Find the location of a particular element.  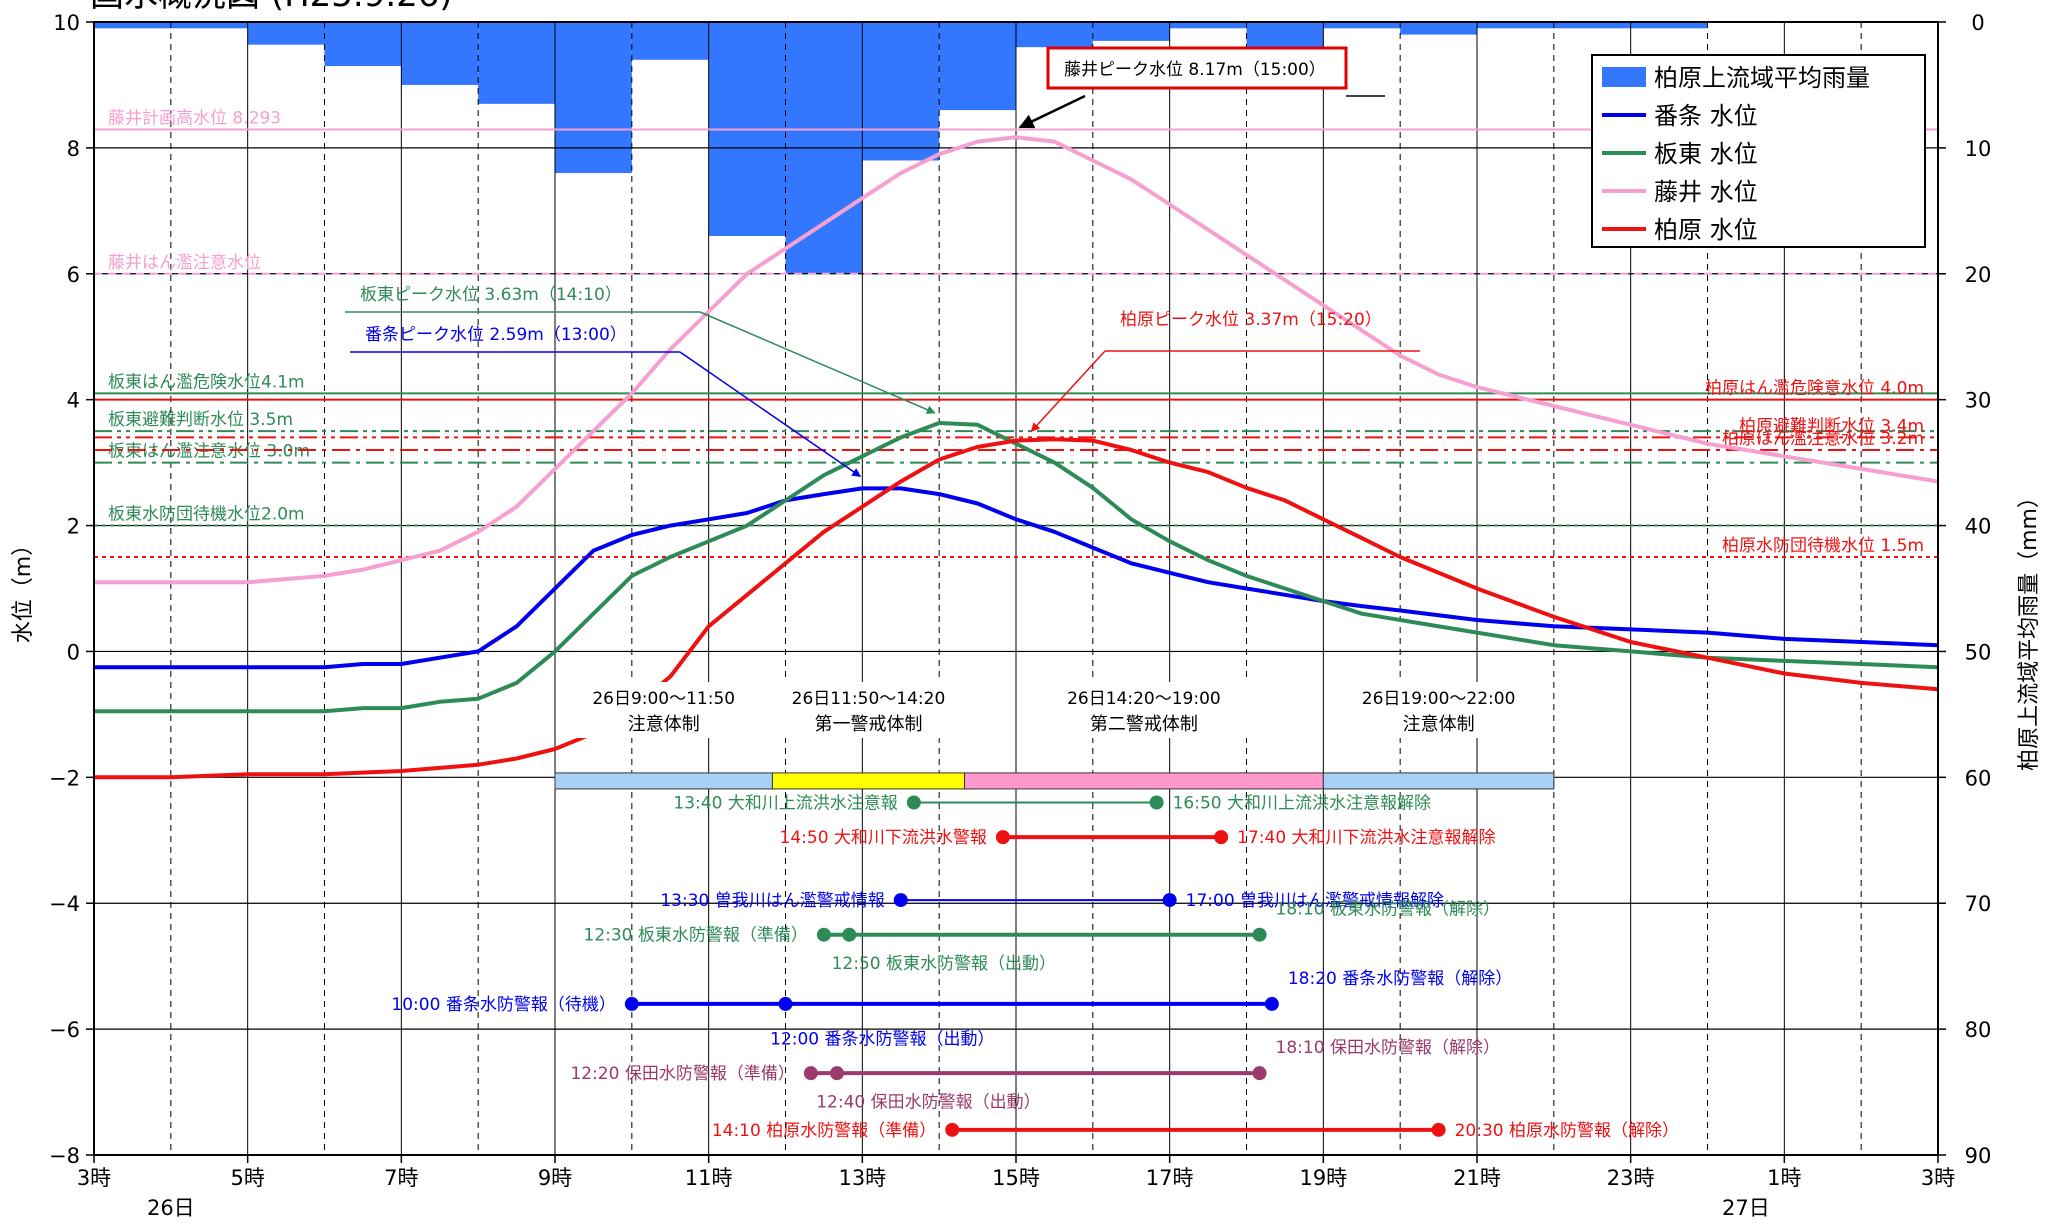

peak-label: 藤井ピーク水位 8.17m（15:00） is located at coordinates (1195, 70).